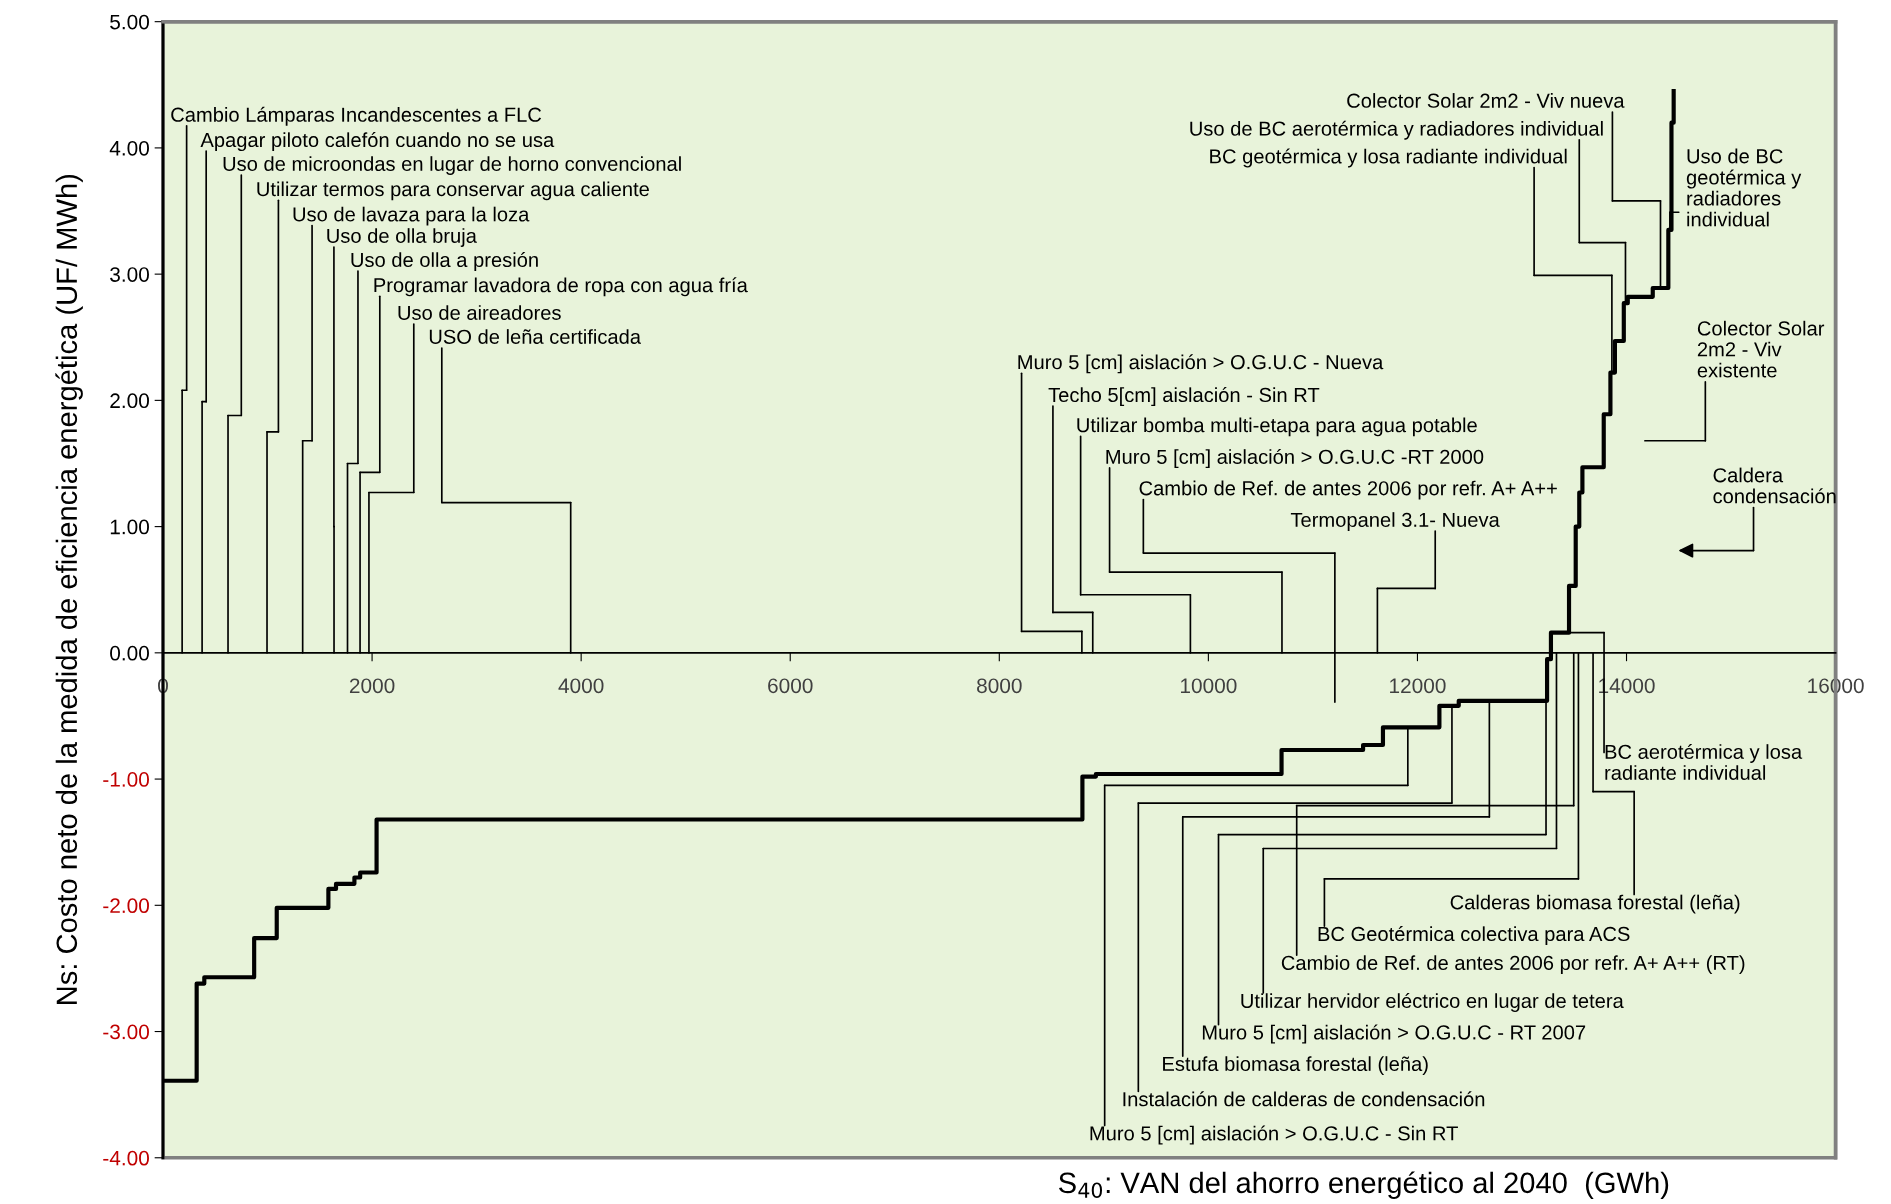 The width and height of the screenshot is (1891, 1204). I want to click on annotation: Apagar piloto calefón cuando no se usa, so click(377, 142).